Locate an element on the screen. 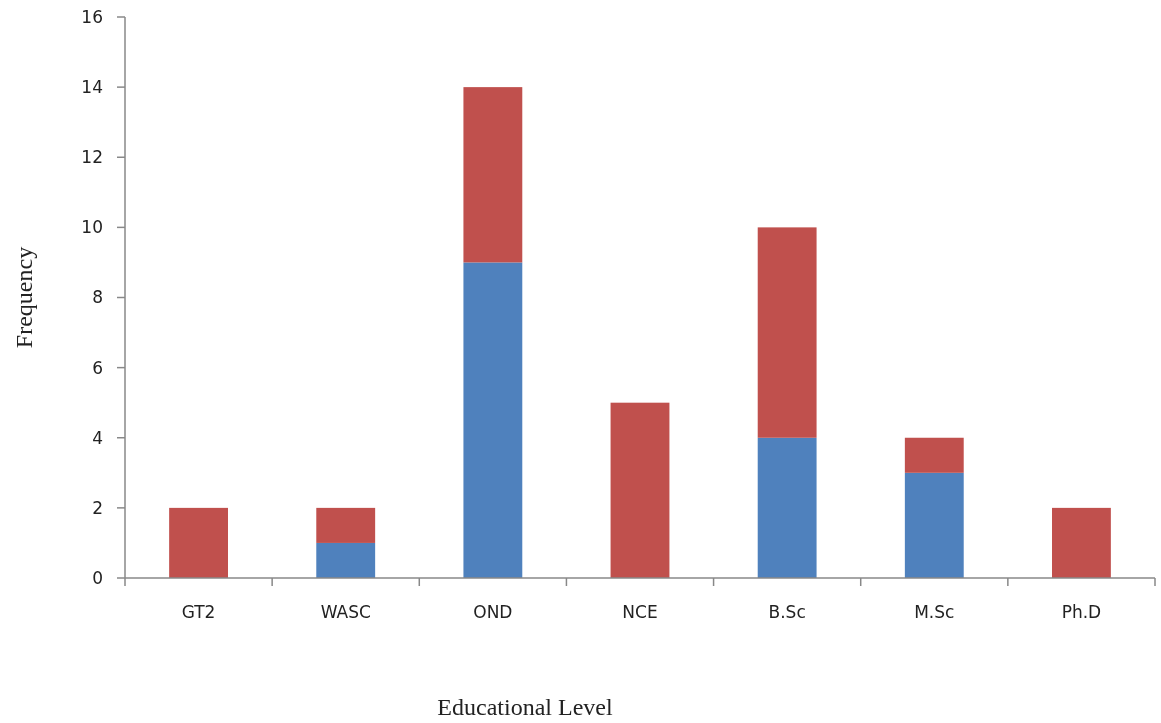 This screenshot has height=723, width=1161. y-tick-label: 14 is located at coordinates (92, 87).